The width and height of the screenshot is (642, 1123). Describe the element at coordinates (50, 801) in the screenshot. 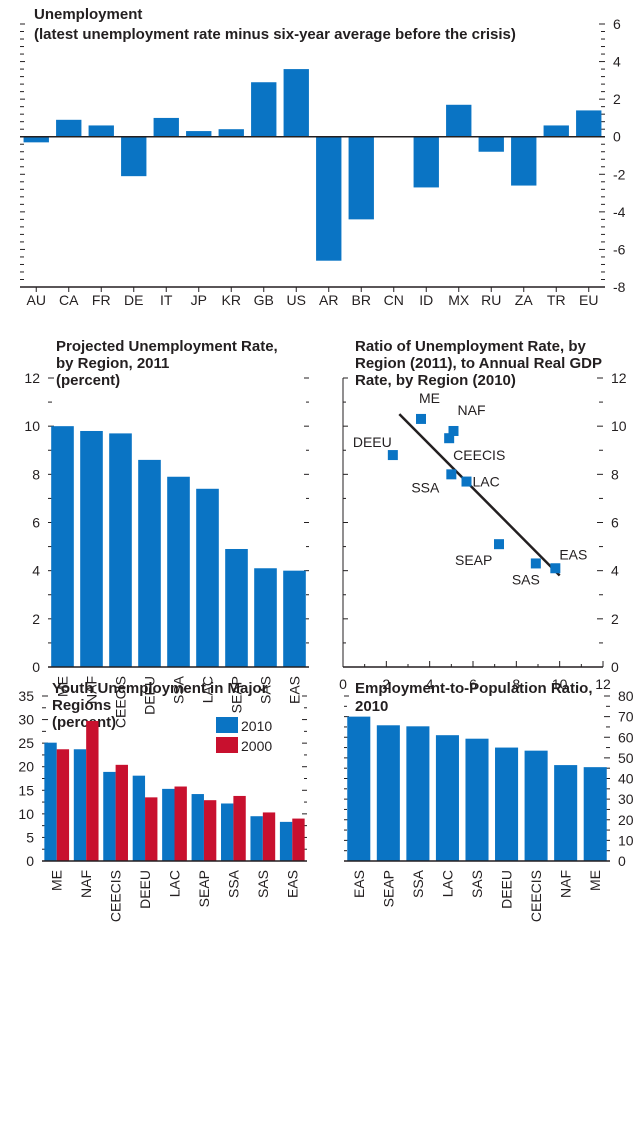

I see `bar-2010-ME` at that location.